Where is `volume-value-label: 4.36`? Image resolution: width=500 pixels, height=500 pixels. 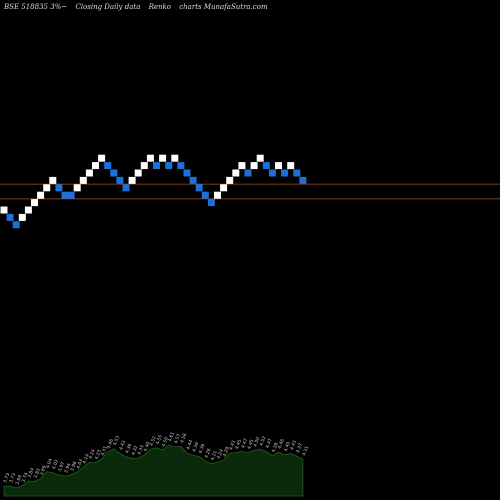 volume-value-label: 4.36 is located at coordinates (128, 449).